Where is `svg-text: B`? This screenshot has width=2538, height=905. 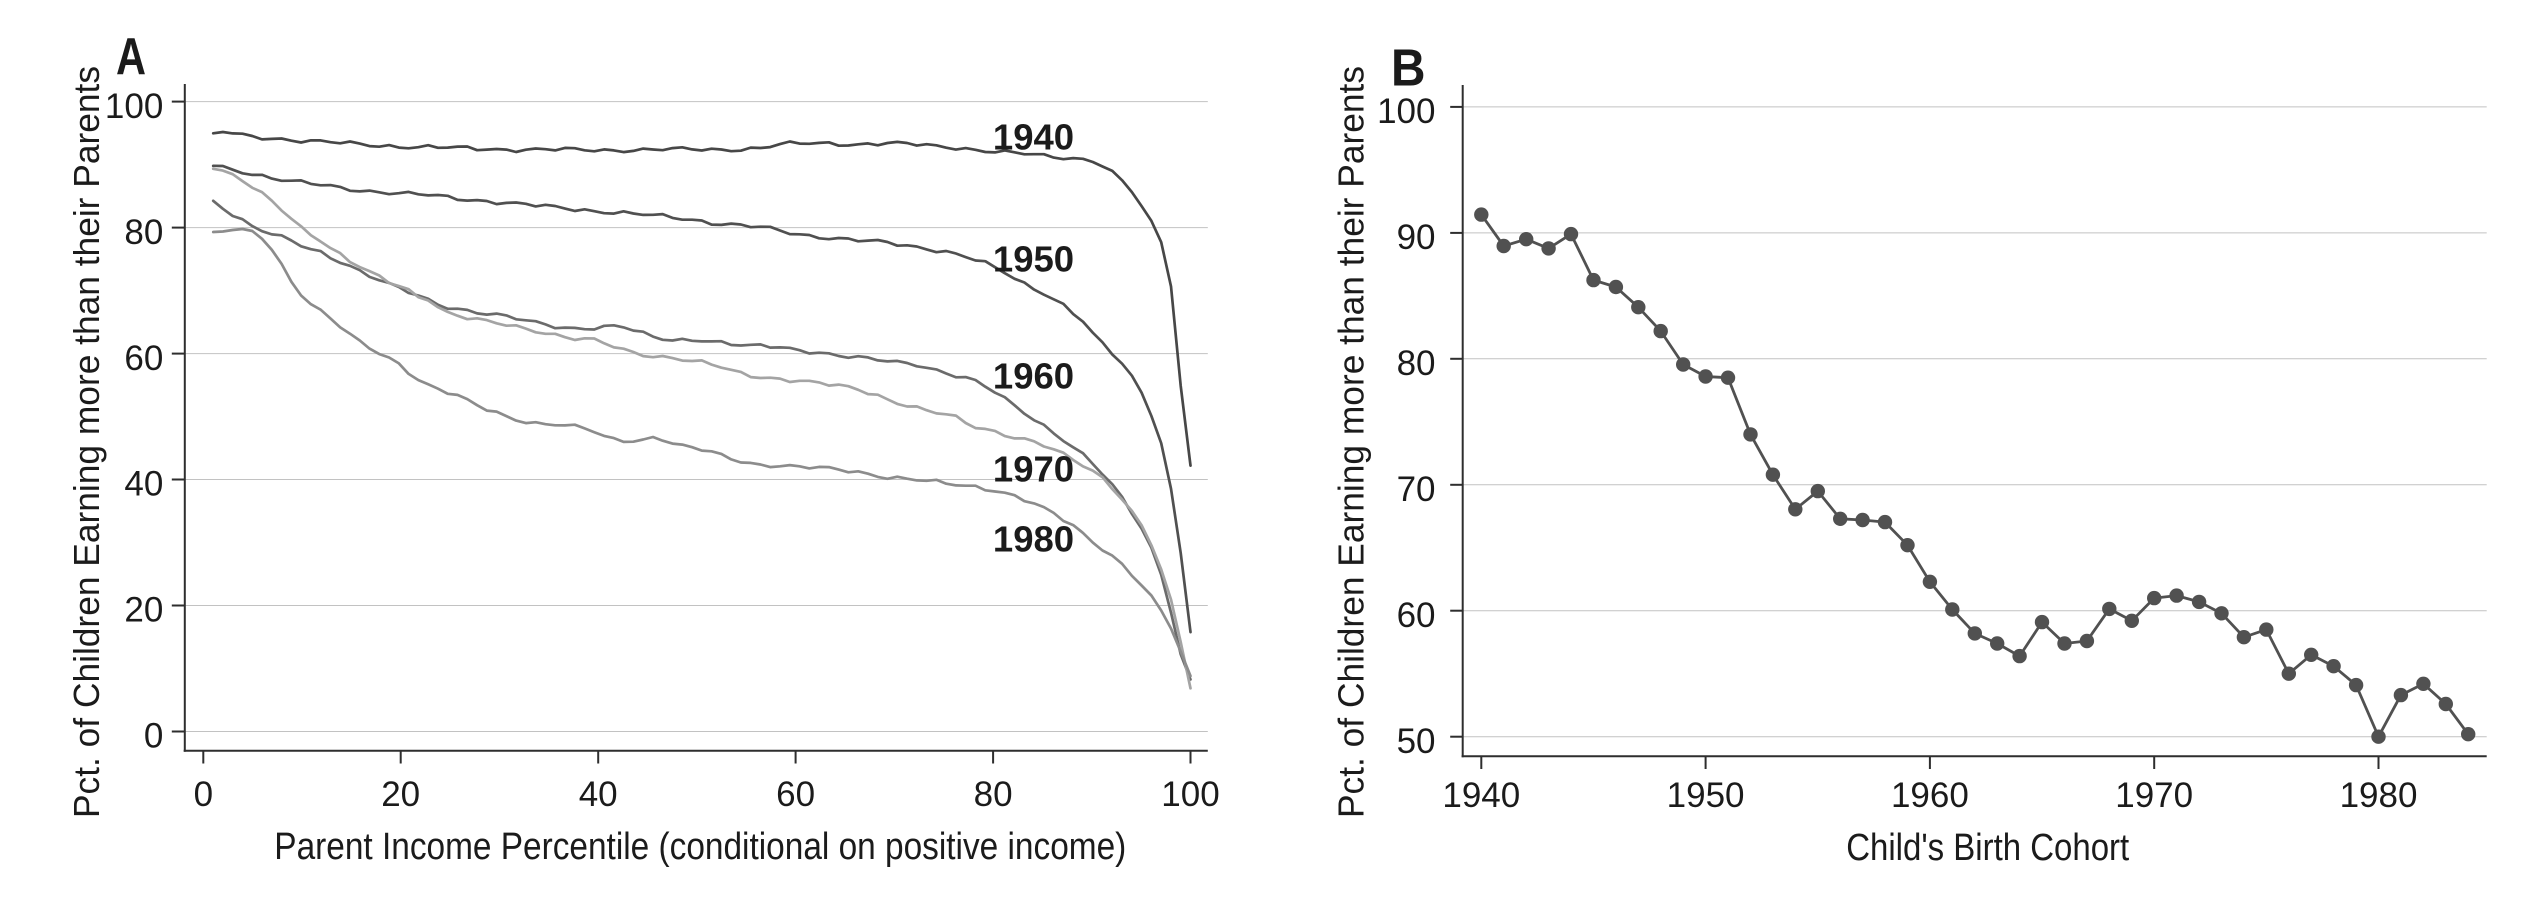
svg-text: B is located at coordinates (1408, 68).